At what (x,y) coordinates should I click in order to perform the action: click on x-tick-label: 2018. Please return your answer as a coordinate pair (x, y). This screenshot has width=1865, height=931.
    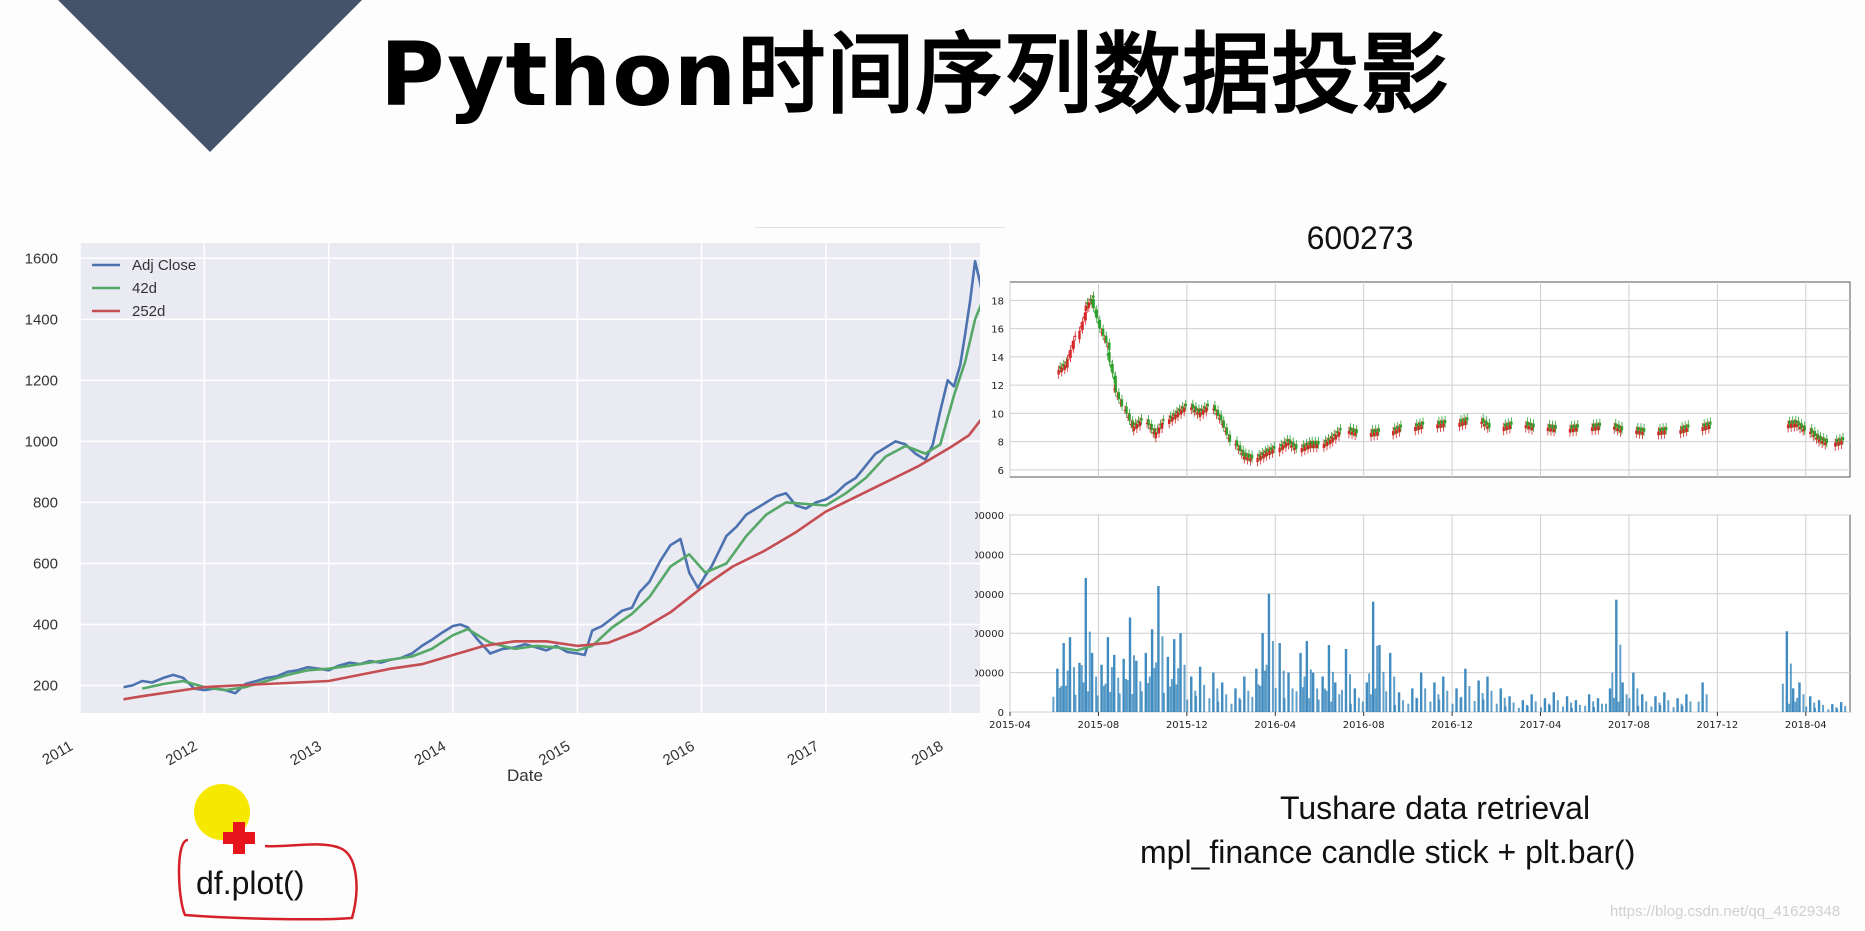
    Looking at the image, I should click on (927, 753).